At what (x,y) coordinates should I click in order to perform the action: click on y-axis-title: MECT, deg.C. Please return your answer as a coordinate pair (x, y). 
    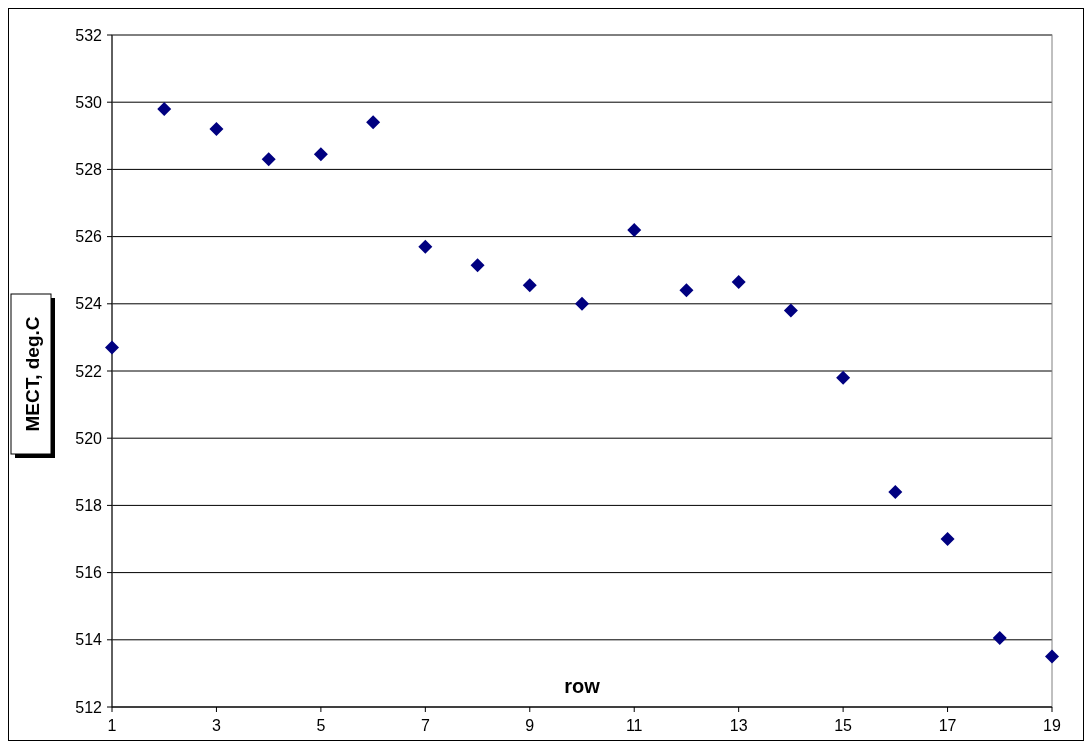
    Looking at the image, I should click on (32, 374).